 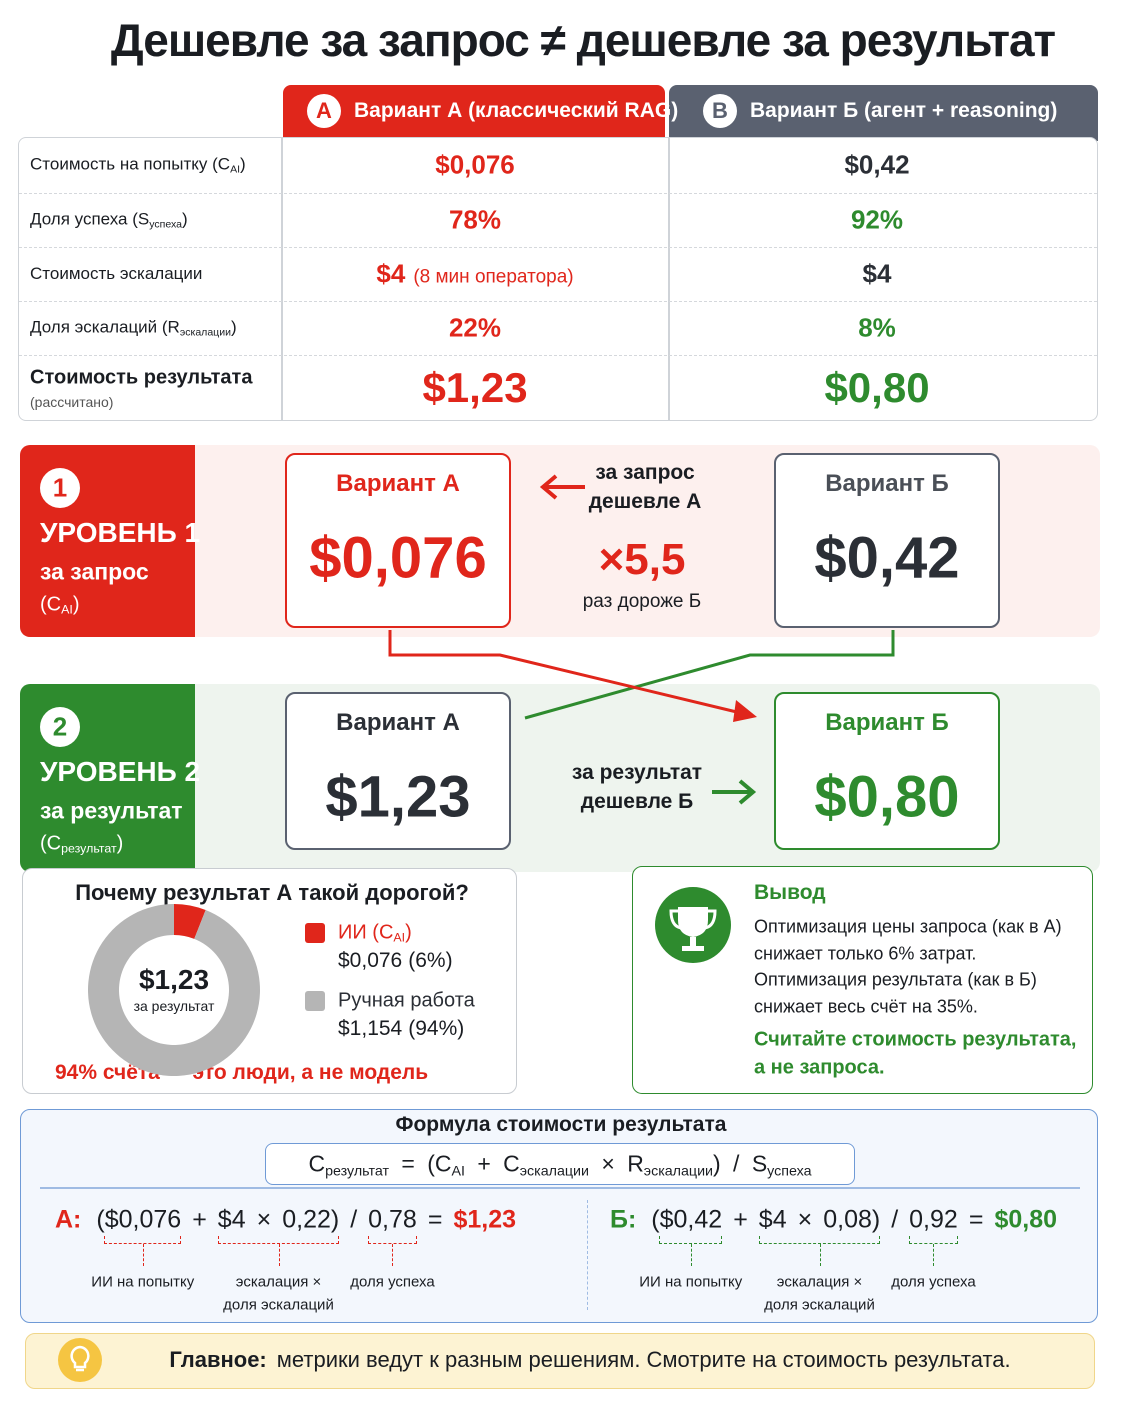 I want to click on example-part: 0,92, so click(x=933, y=1219).